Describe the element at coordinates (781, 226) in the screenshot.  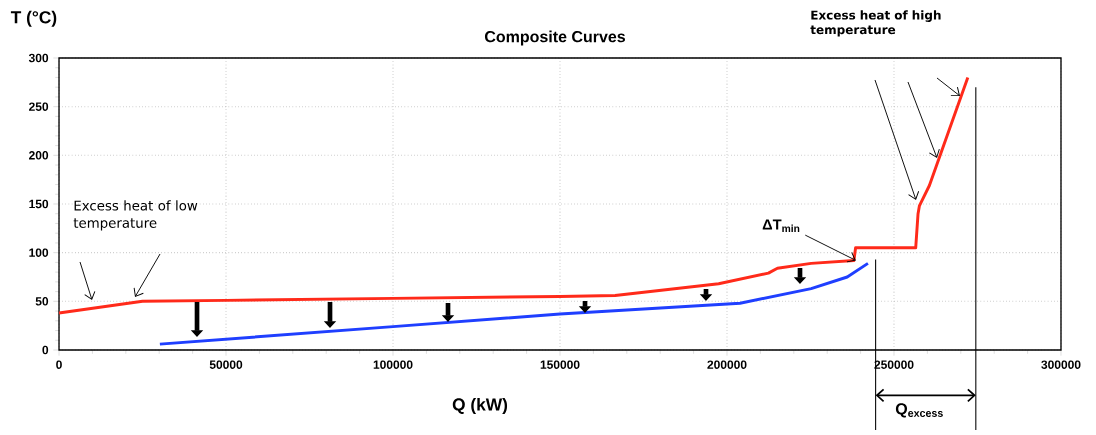
I see `annotation: ΔT$_{min}$` at that location.